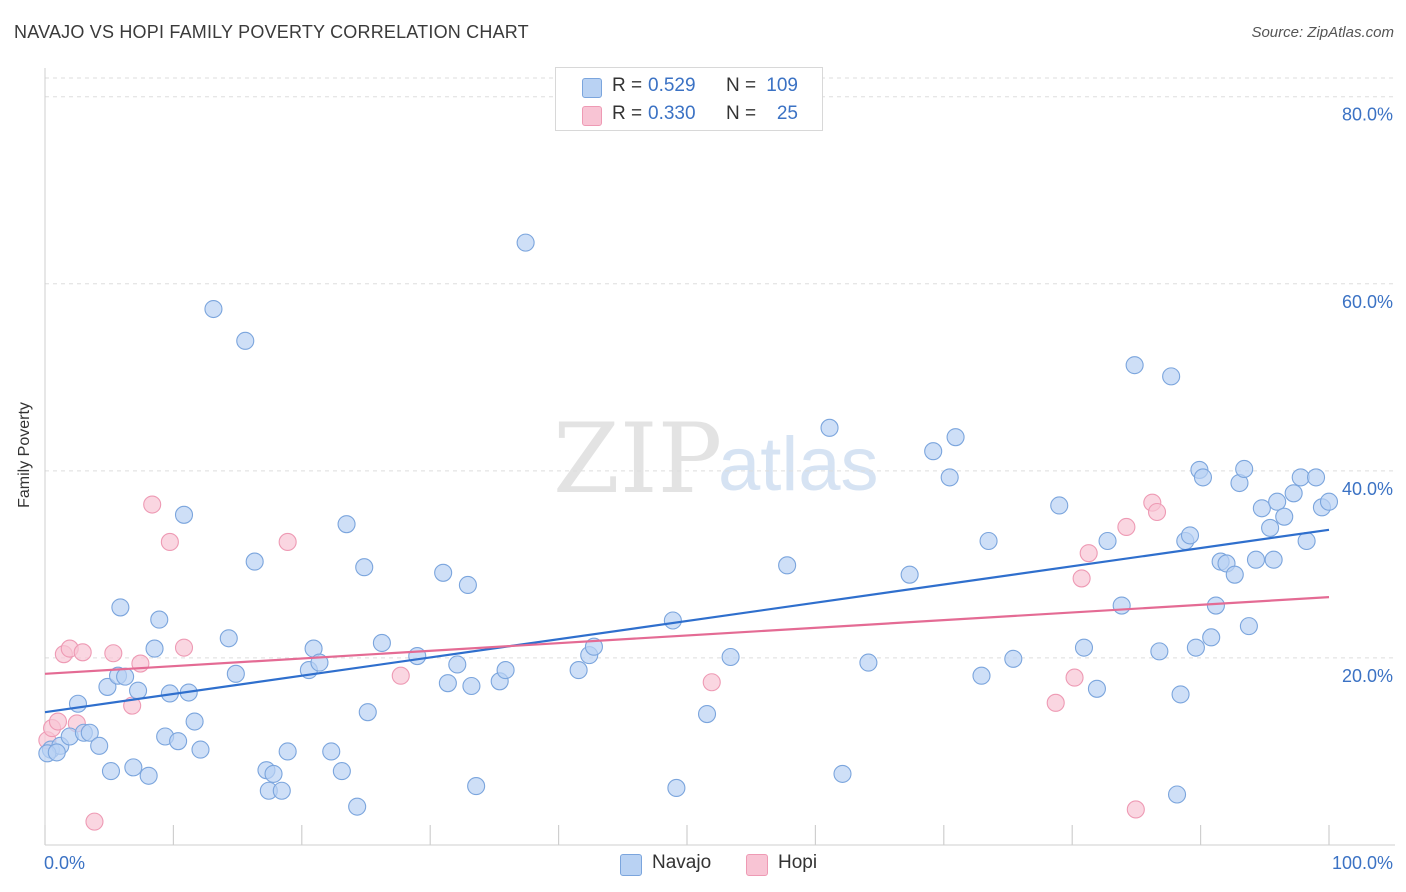 Image resolution: width=1406 pixels, height=892 pixels. Describe the element at coordinates (787, 113) in the screenshot. I see `n-value: 25` at that location.